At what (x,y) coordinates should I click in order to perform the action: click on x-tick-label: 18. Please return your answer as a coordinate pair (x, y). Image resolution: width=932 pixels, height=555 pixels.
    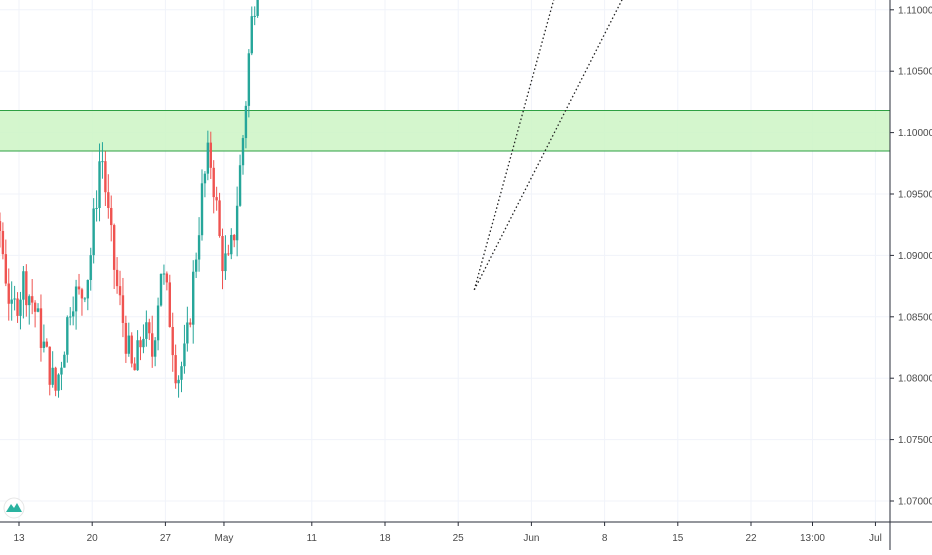
    Looking at the image, I should click on (385, 538).